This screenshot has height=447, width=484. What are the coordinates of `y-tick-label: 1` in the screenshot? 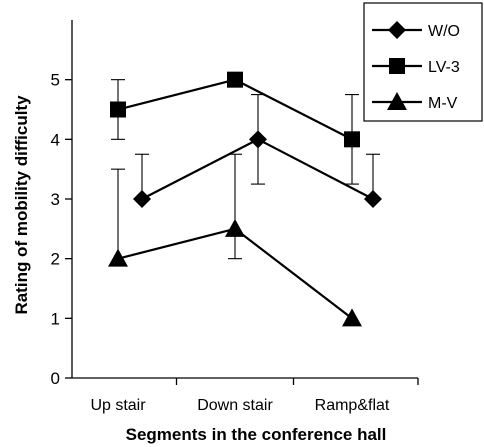 It's located at (55, 318).